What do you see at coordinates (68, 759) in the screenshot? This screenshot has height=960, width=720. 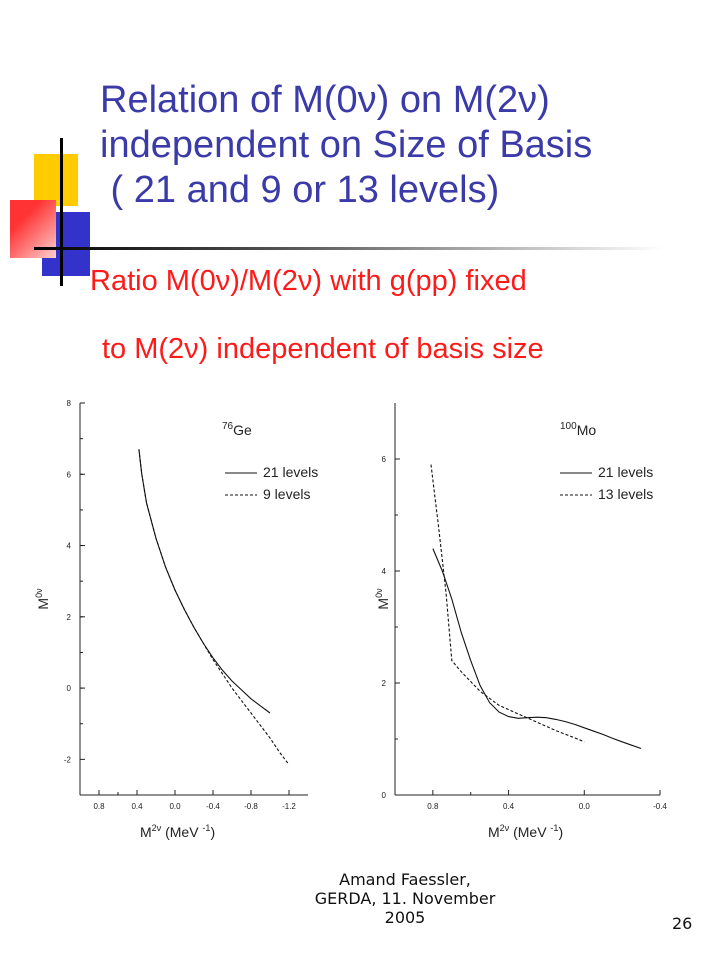 I see `y-tick-label: -2` at bounding box center [68, 759].